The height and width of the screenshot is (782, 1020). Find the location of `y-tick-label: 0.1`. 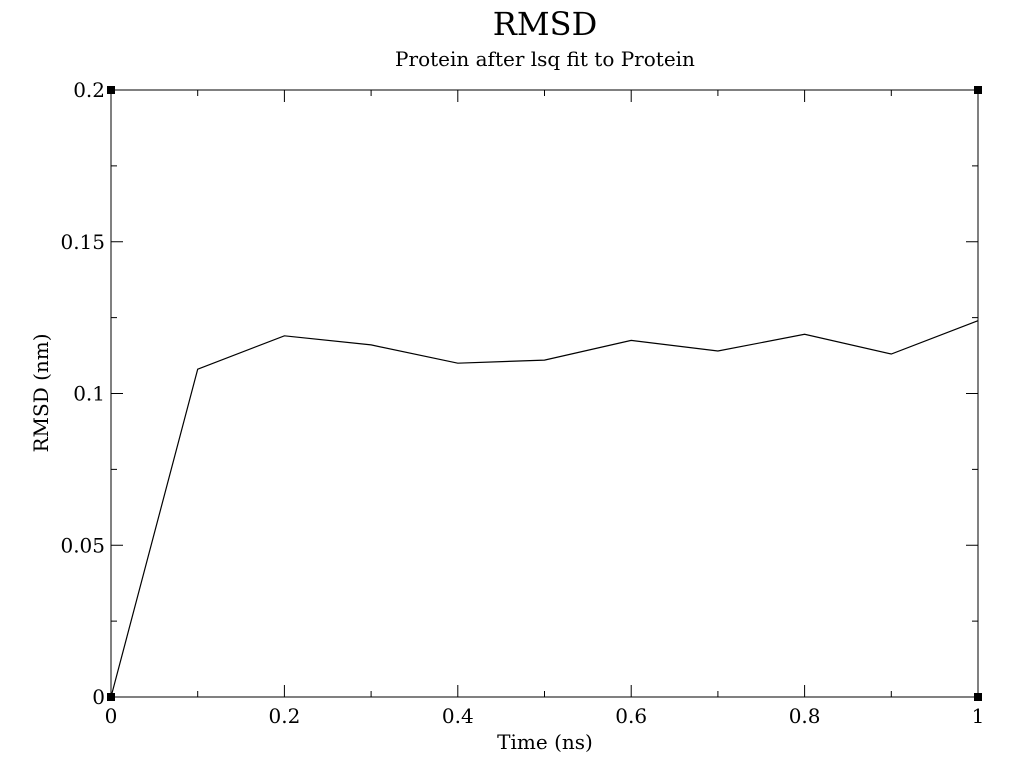

y-tick-label: 0.1 is located at coordinates (89, 394).